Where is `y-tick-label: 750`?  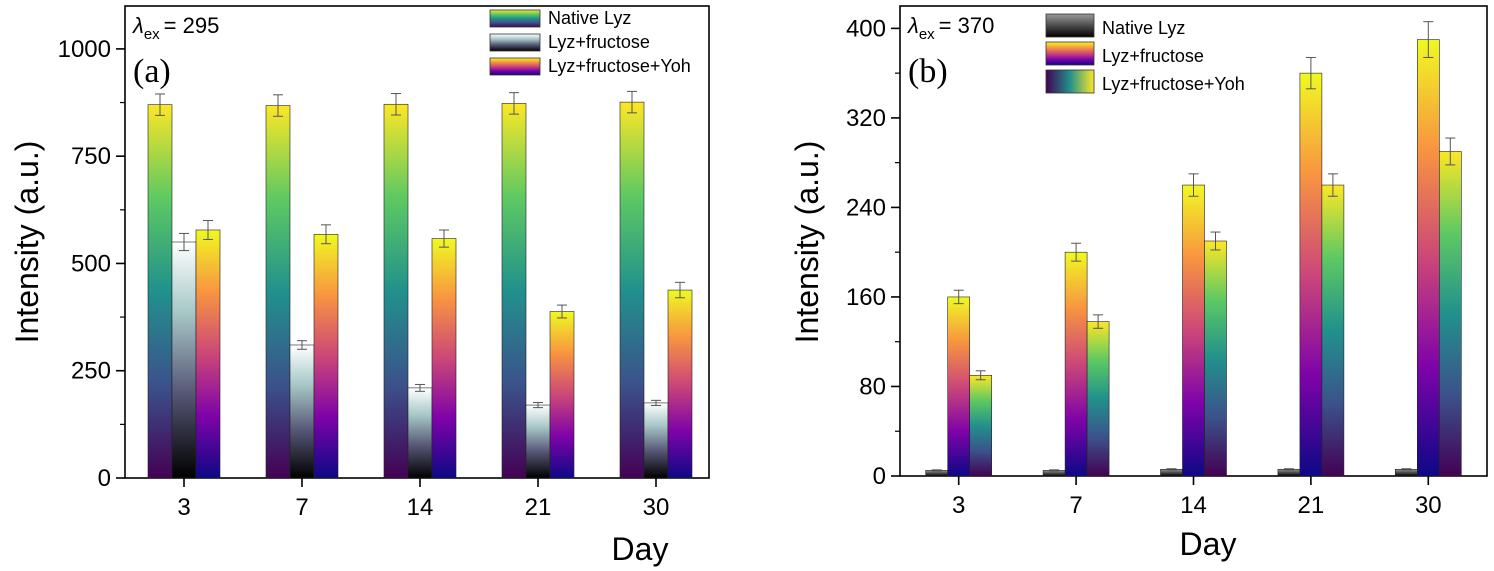
y-tick-label: 750 is located at coordinates (91, 156).